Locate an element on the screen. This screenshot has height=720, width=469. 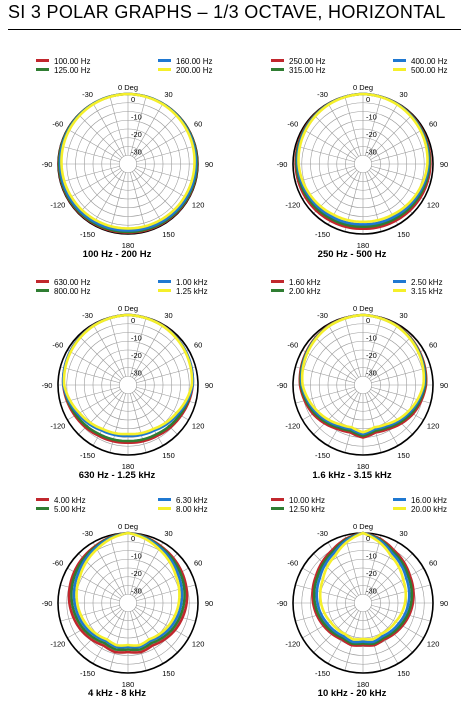
legend-label: 1.25 kHz is located at coordinates (192, 291).